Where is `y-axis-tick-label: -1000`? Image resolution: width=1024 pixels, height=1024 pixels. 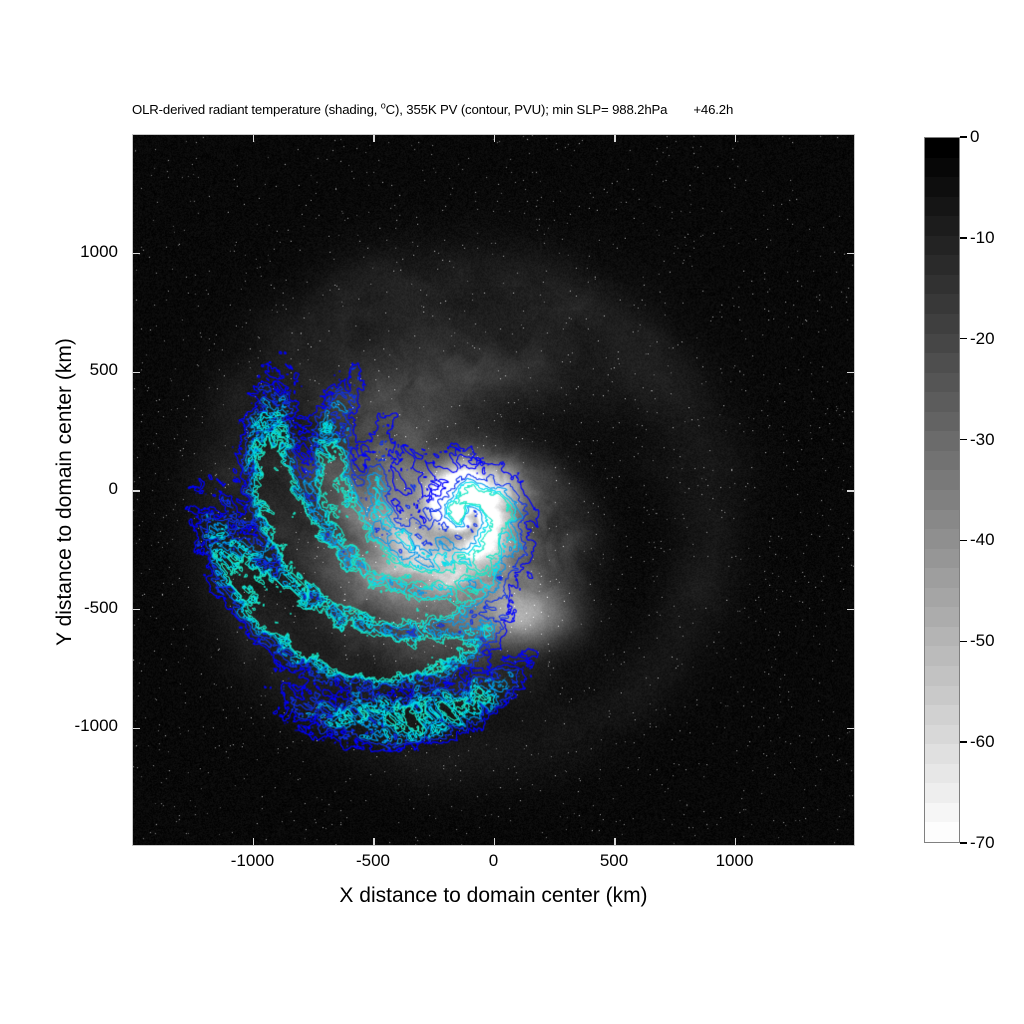 y-axis-tick-label: -1000 is located at coordinates (96, 726).